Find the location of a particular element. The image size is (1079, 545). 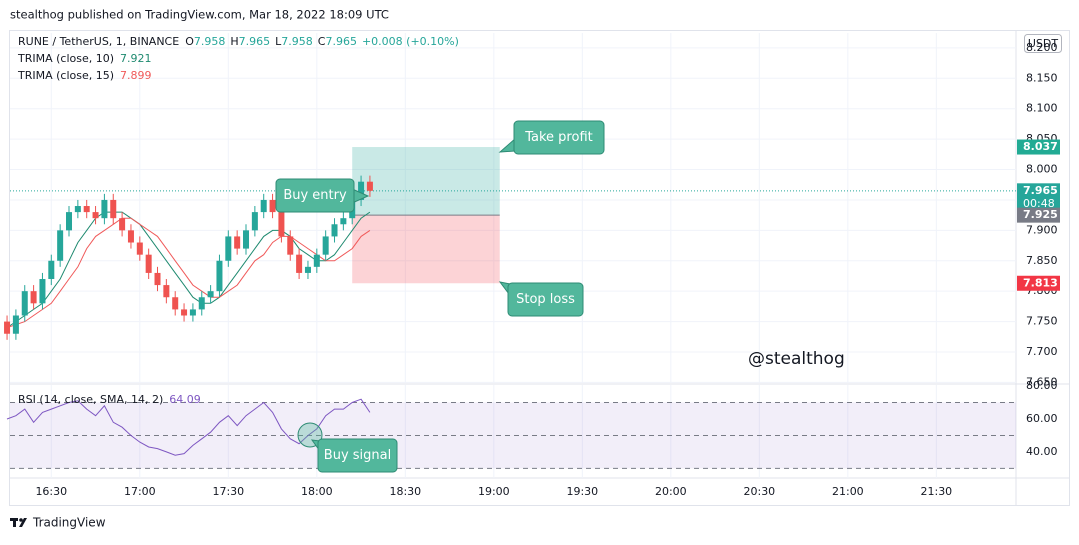

currency-button is located at coordinates (1043, 43).